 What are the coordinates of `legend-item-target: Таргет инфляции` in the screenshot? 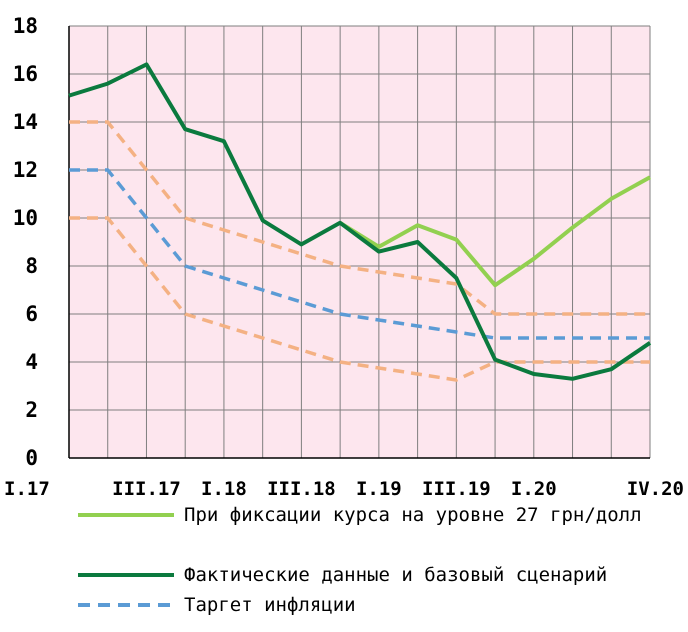 It's located at (378, 605).